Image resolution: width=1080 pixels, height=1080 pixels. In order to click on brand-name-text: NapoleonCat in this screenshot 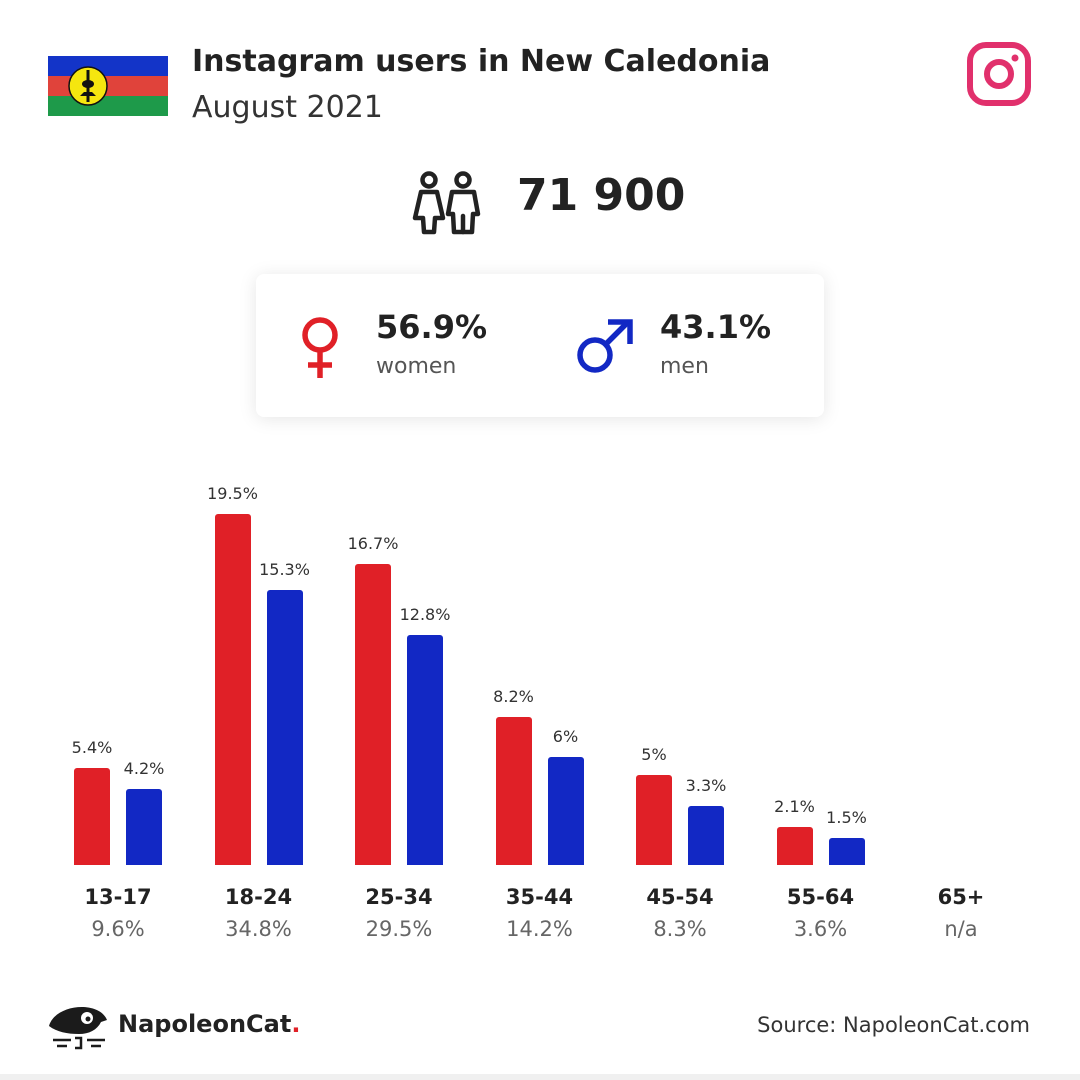, I will do `click(205, 1024)`.